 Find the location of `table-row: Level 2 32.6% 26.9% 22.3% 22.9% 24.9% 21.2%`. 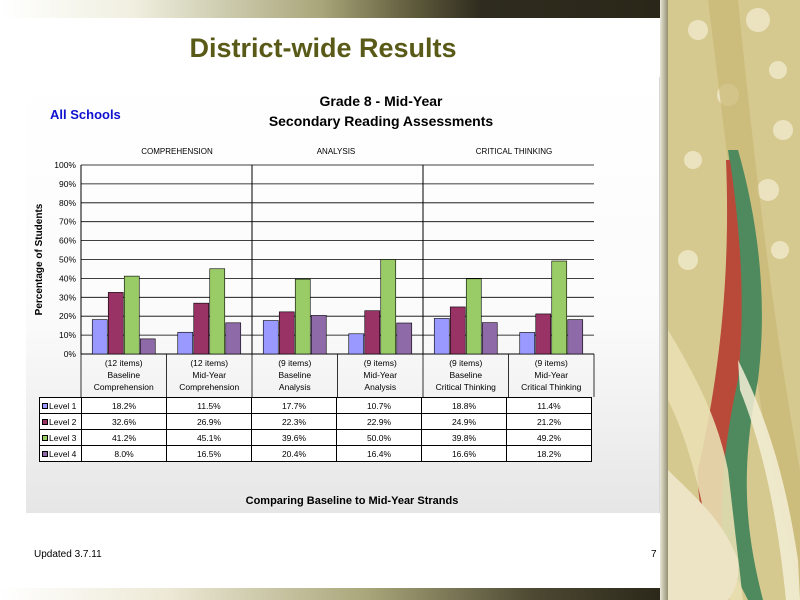

table-row: Level 2 32.6% 26.9% 22.3% 22.9% 24.9% 21.2% is located at coordinates (315, 421).